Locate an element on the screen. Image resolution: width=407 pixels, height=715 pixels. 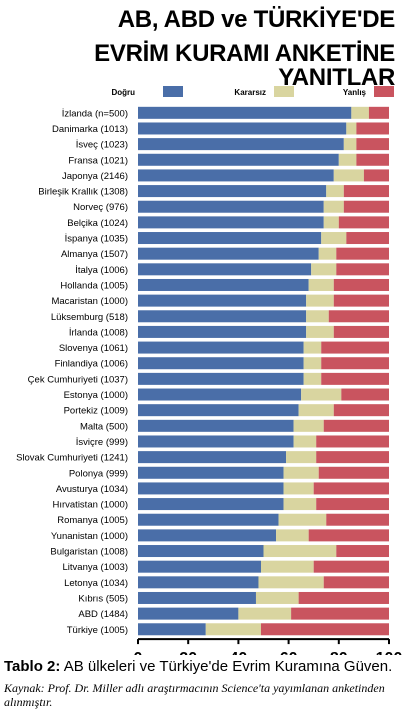
category-label: Malta (500) is located at coordinates (104, 426).